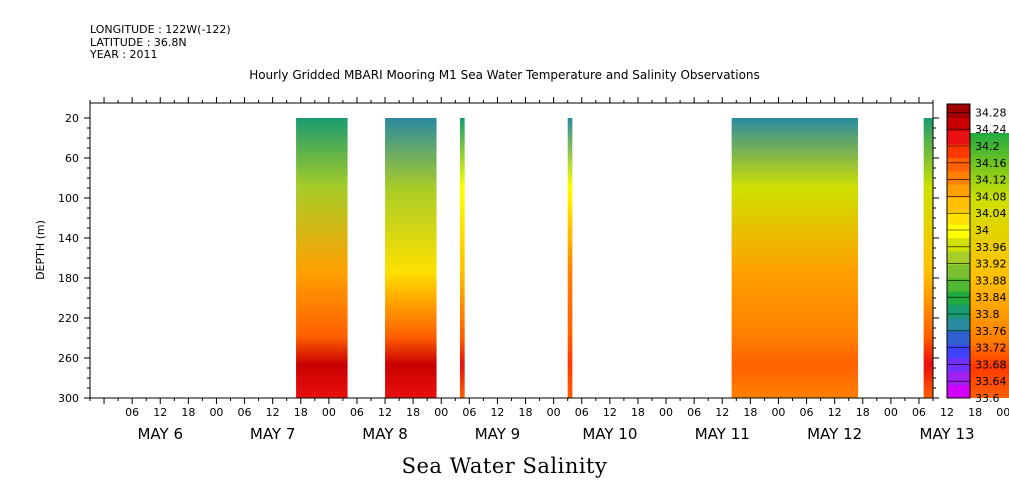 This screenshot has height=504, width=1009. Describe the element at coordinates (68, 238) in the screenshot. I see `y-tick-label: 140` at that location.